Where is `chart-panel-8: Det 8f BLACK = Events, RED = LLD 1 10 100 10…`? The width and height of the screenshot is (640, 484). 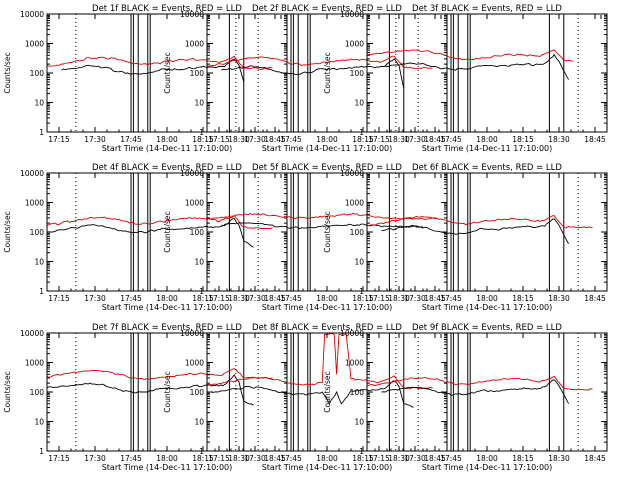
chart-panel-8: Det 8f BLACK = Events, RED = LLD 1 10 100 10… is located at coordinates (305, 397).